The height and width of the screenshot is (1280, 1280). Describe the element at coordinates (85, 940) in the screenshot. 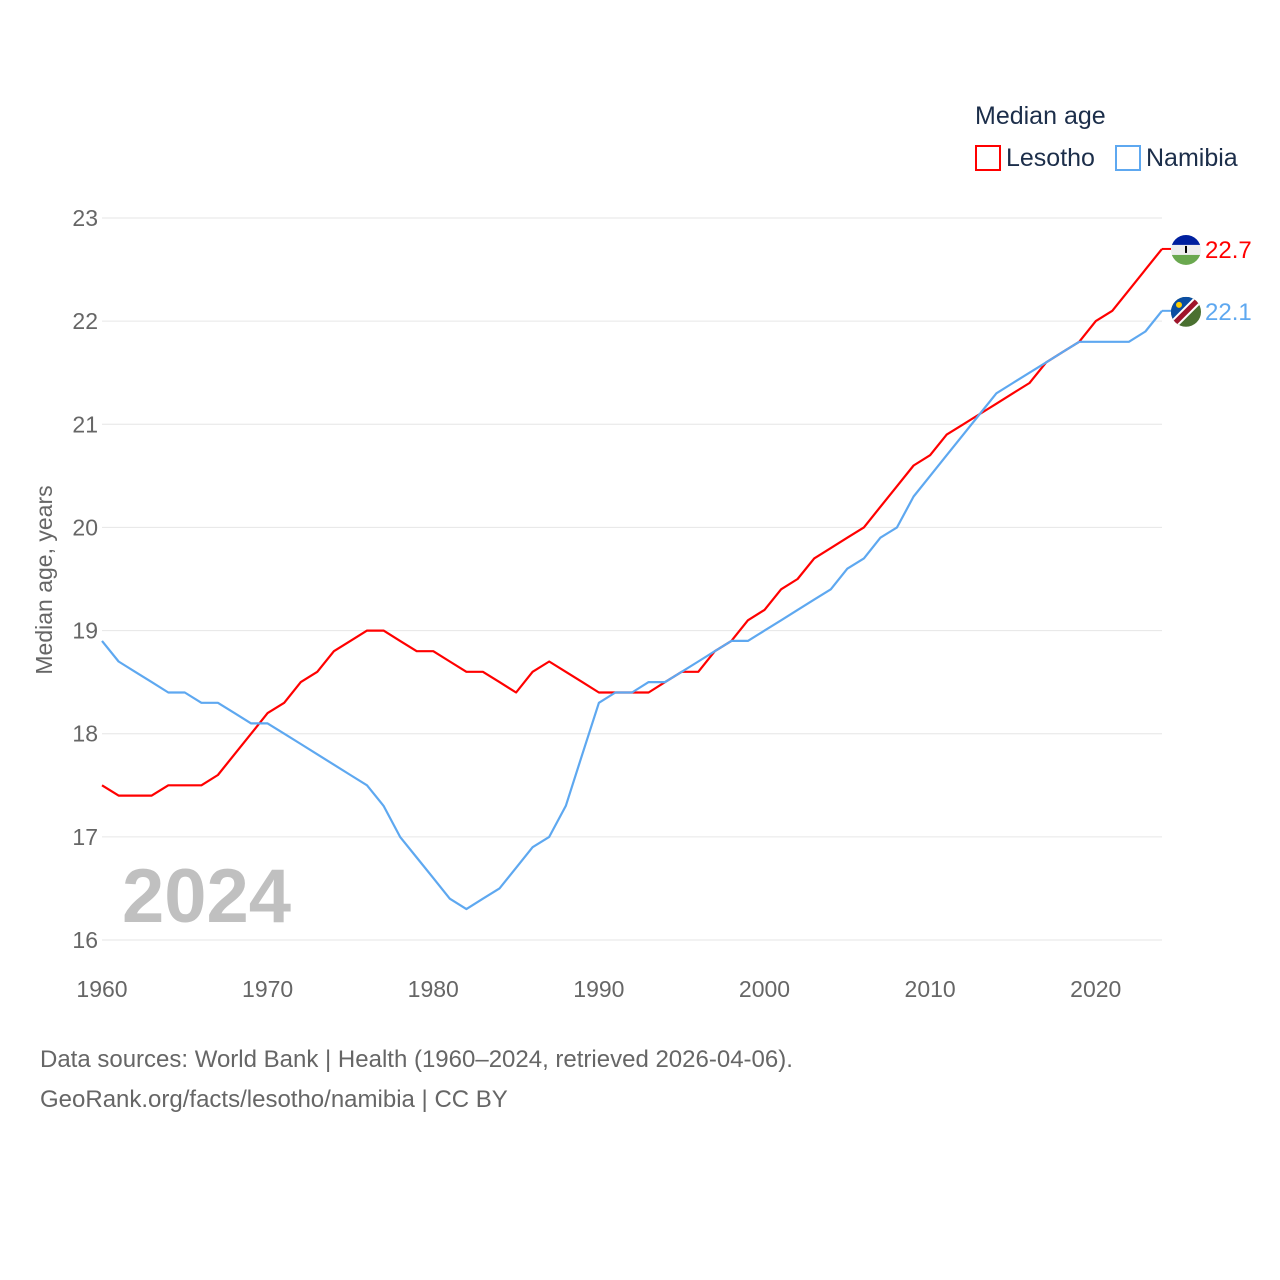

I see `y-tick-label: 16` at that location.